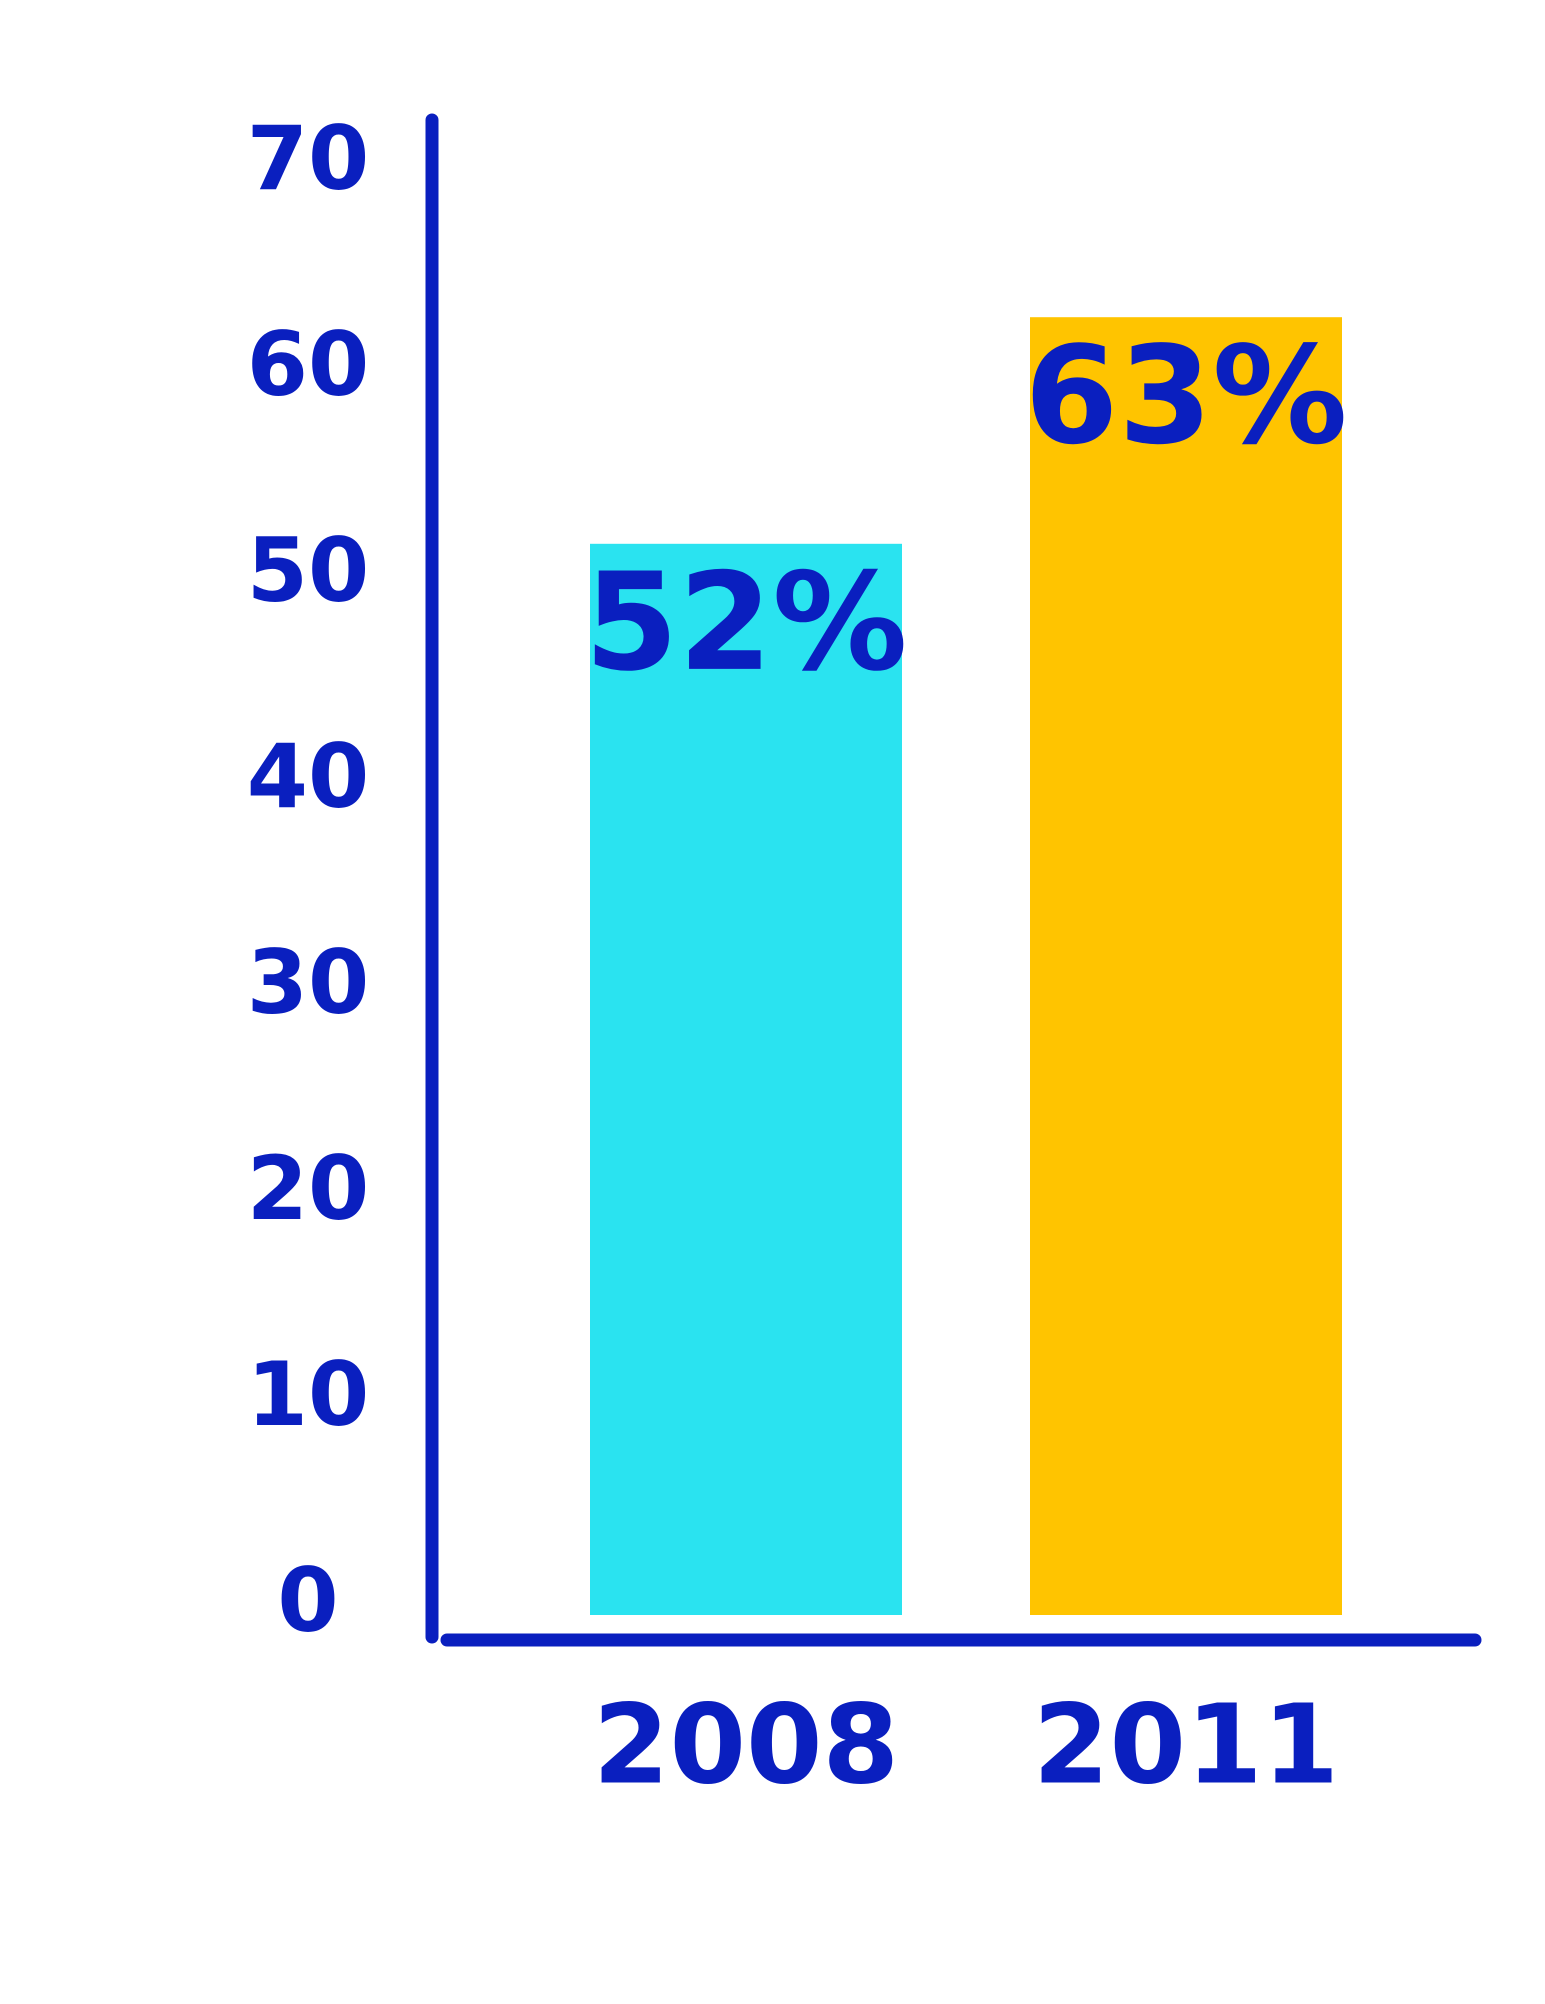 The height and width of the screenshot is (2004, 1545). What do you see at coordinates (308, 158) in the screenshot?
I see `y-tick-label: 70` at bounding box center [308, 158].